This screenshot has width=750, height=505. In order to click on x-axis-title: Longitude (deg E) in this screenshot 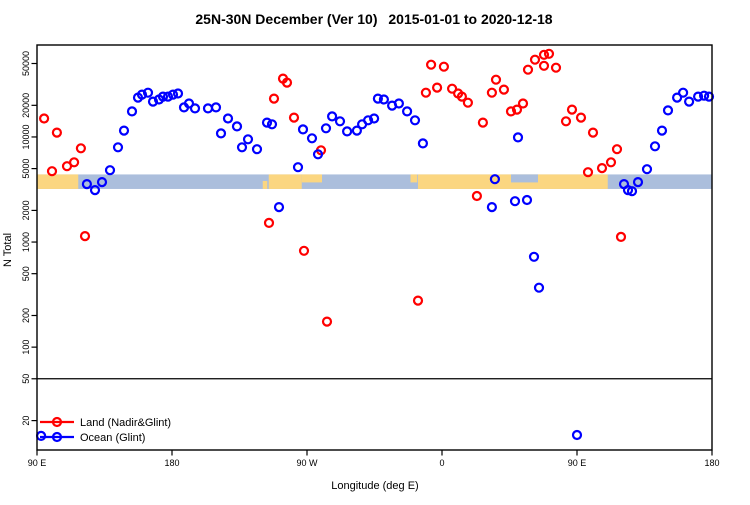, I will do `click(374, 486)`.